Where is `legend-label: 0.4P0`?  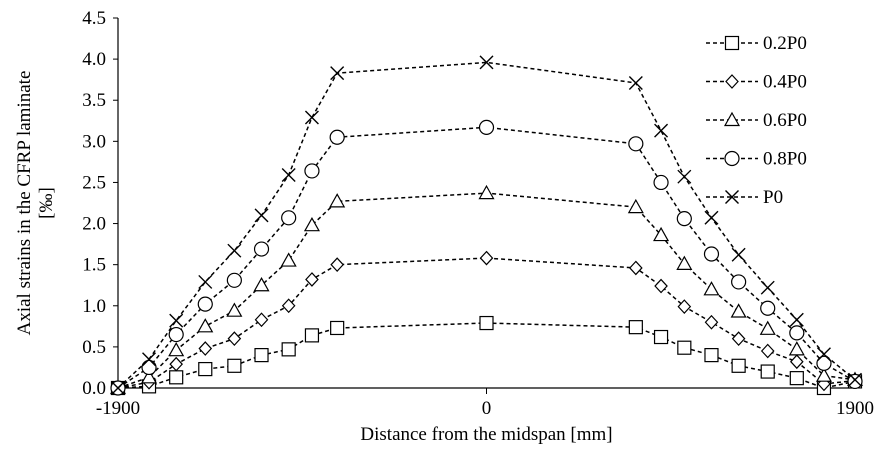
legend-label: 0.4P0 is located at coordinates (785, 82).